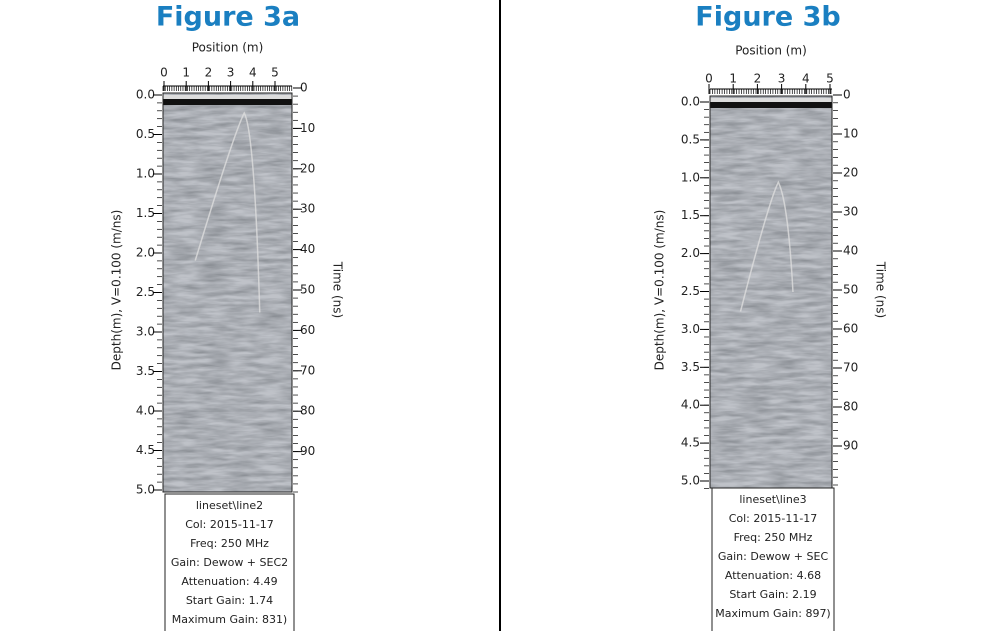 The height and width of the screenshot is (631, 1000). I want to click on info-line: lineset\line3, so click(772, 499).